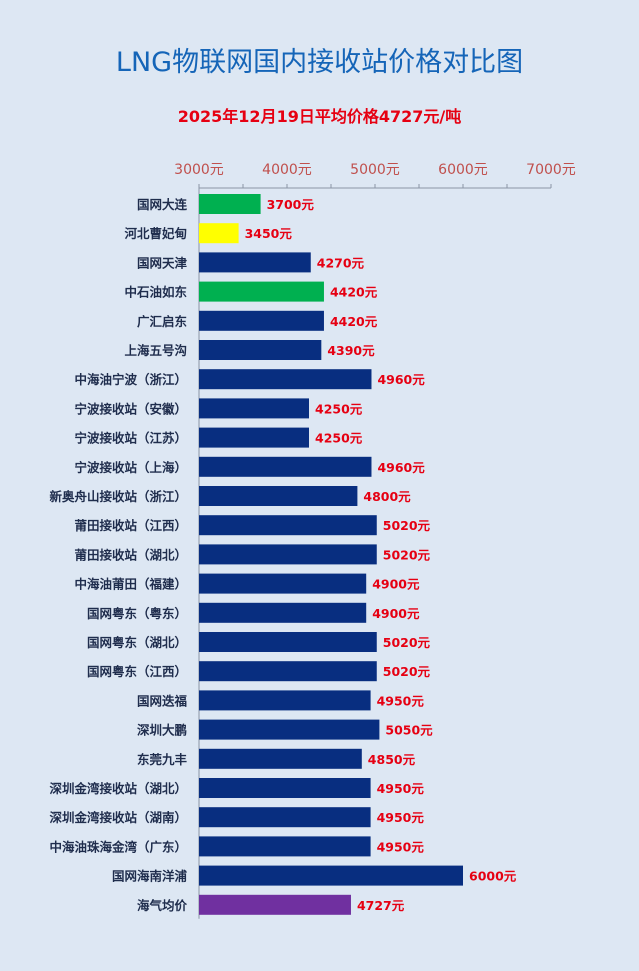  Describe the element at coordinates (137, 642) in the screenshot. I see `category-label: 国网粤东（湖北）` at that location.